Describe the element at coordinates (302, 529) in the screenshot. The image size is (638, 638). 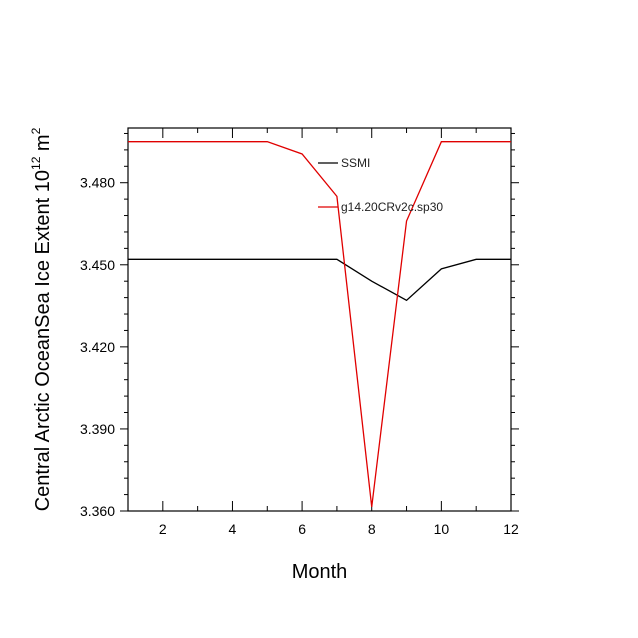
I see `x-tick-label: 6` at that location.